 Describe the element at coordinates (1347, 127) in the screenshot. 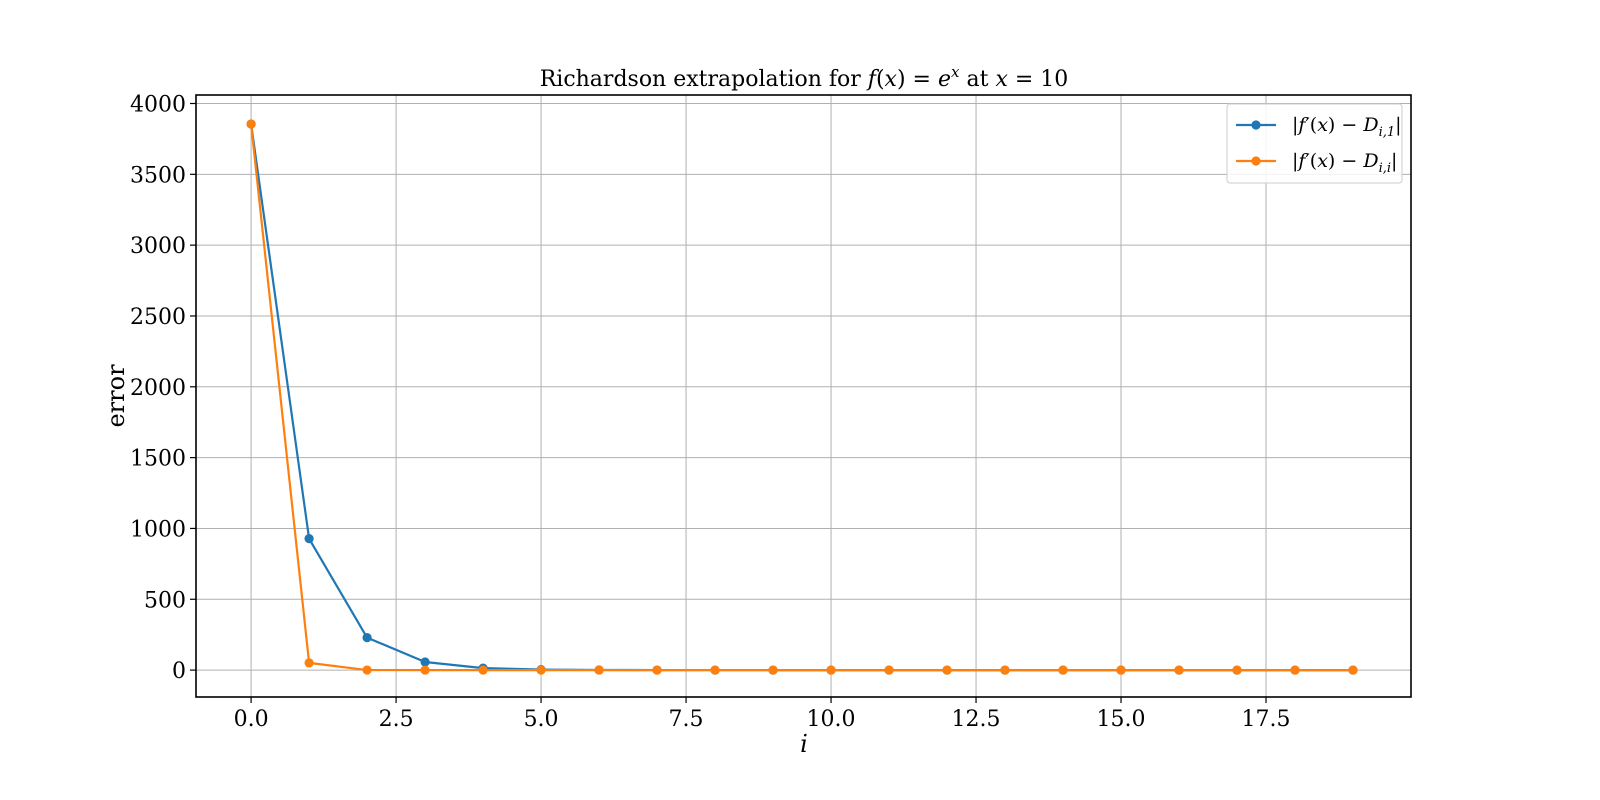

I see `legend-label: |f′(x) − Di,1|` at that location.